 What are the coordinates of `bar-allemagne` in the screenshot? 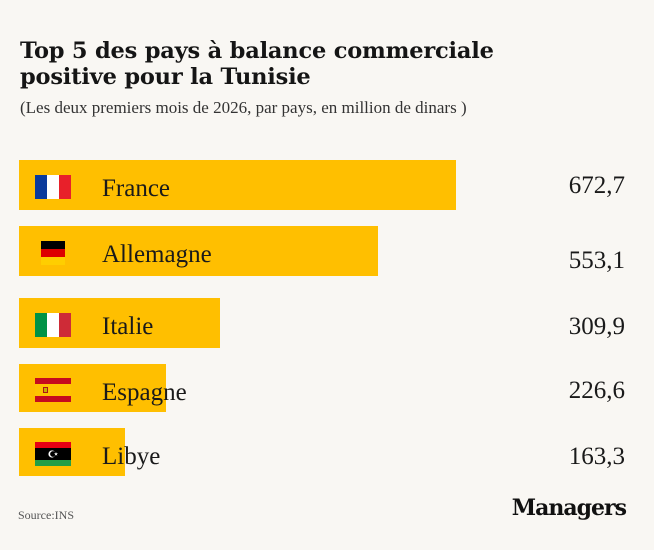 It's located at (198, 251).